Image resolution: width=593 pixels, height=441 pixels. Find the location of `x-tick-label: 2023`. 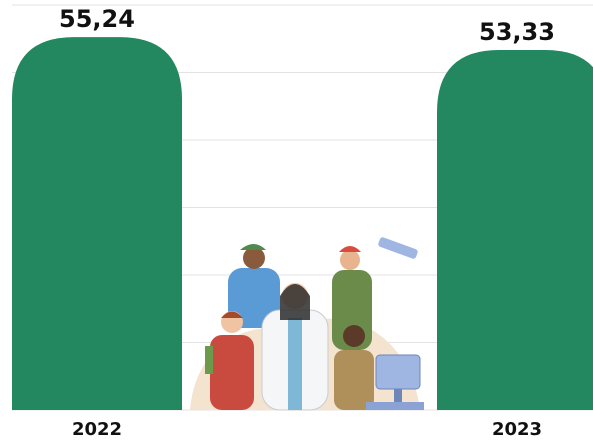

x-tick-label: 2023 is located at coordinates (517, 429).